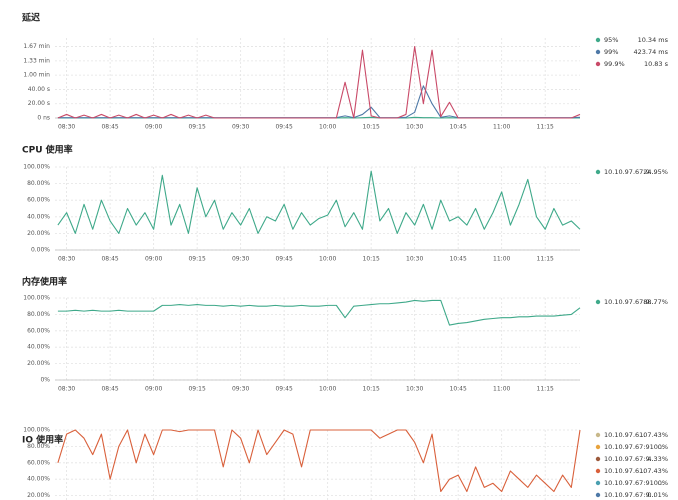 The image size is (678, 500). Describe the element at coordinates (43, 118) in the screenshot. I see `y-tick-label: 0 ns` at that location.